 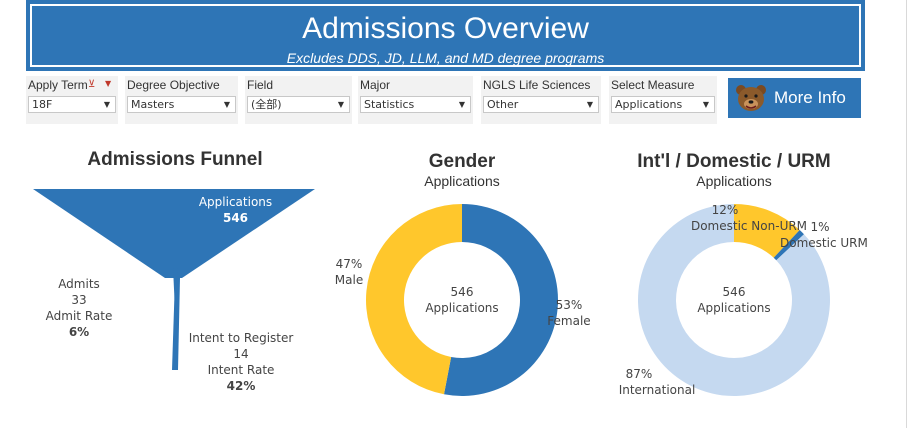 I want to click on residency-urm-pct: 1%, so click(x=820, y=227).